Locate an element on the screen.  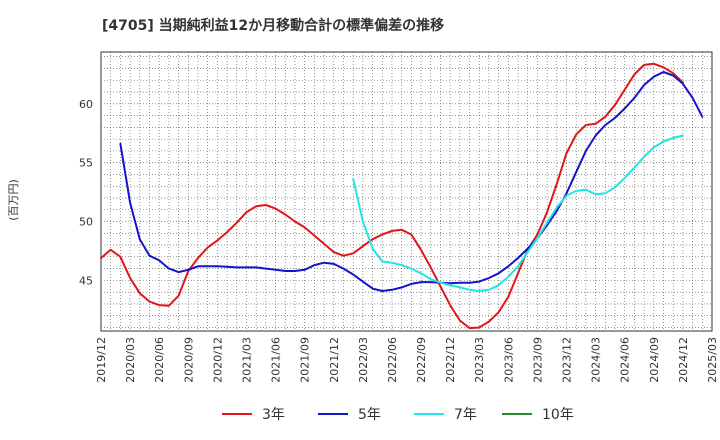
x-tick-label: 2023/09 is located at coordinates (537, 360).